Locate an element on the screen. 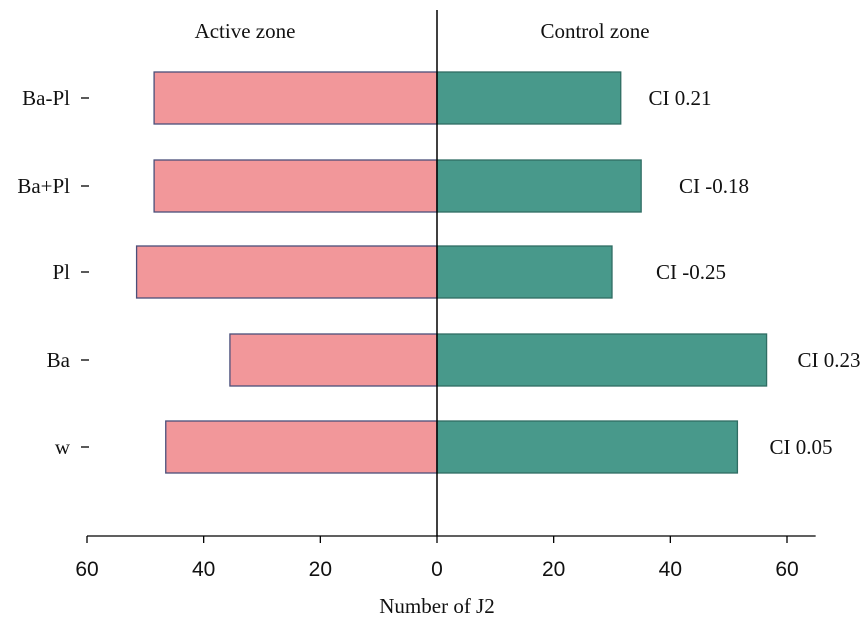 The width and height of the screenshot is (867, 624). bar-active-ba is located at coordinates (333, 360).